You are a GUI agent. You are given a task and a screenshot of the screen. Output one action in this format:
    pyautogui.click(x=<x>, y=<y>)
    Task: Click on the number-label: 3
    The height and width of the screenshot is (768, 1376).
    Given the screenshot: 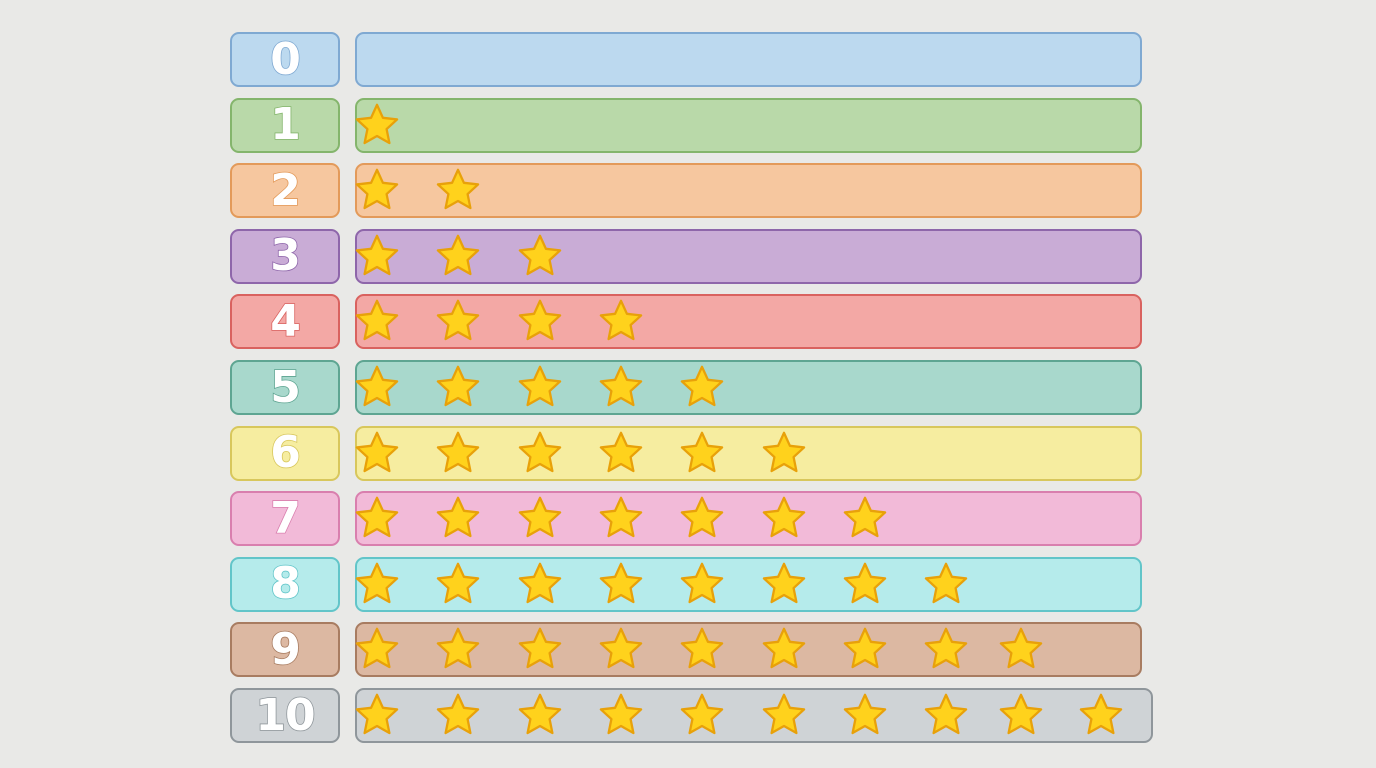 What is the action you would take?
    pyautogui.click(x=285, y=256)
    